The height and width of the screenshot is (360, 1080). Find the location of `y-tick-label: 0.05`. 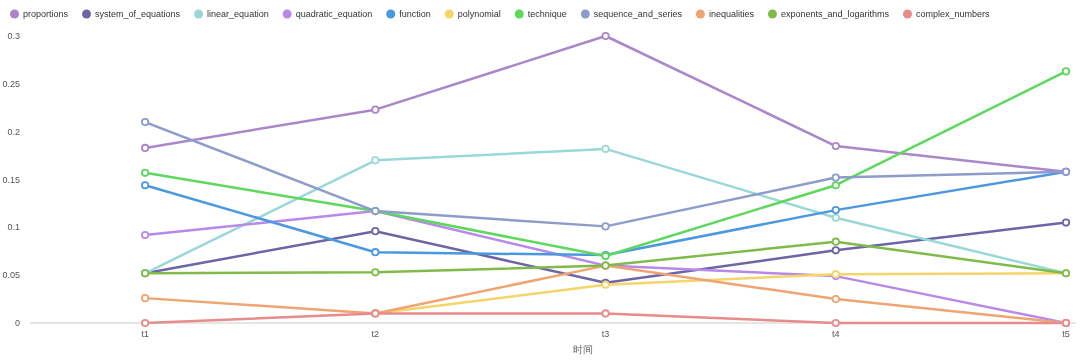

y-tick-label: 0.05 is located at coordinates (11, 275).